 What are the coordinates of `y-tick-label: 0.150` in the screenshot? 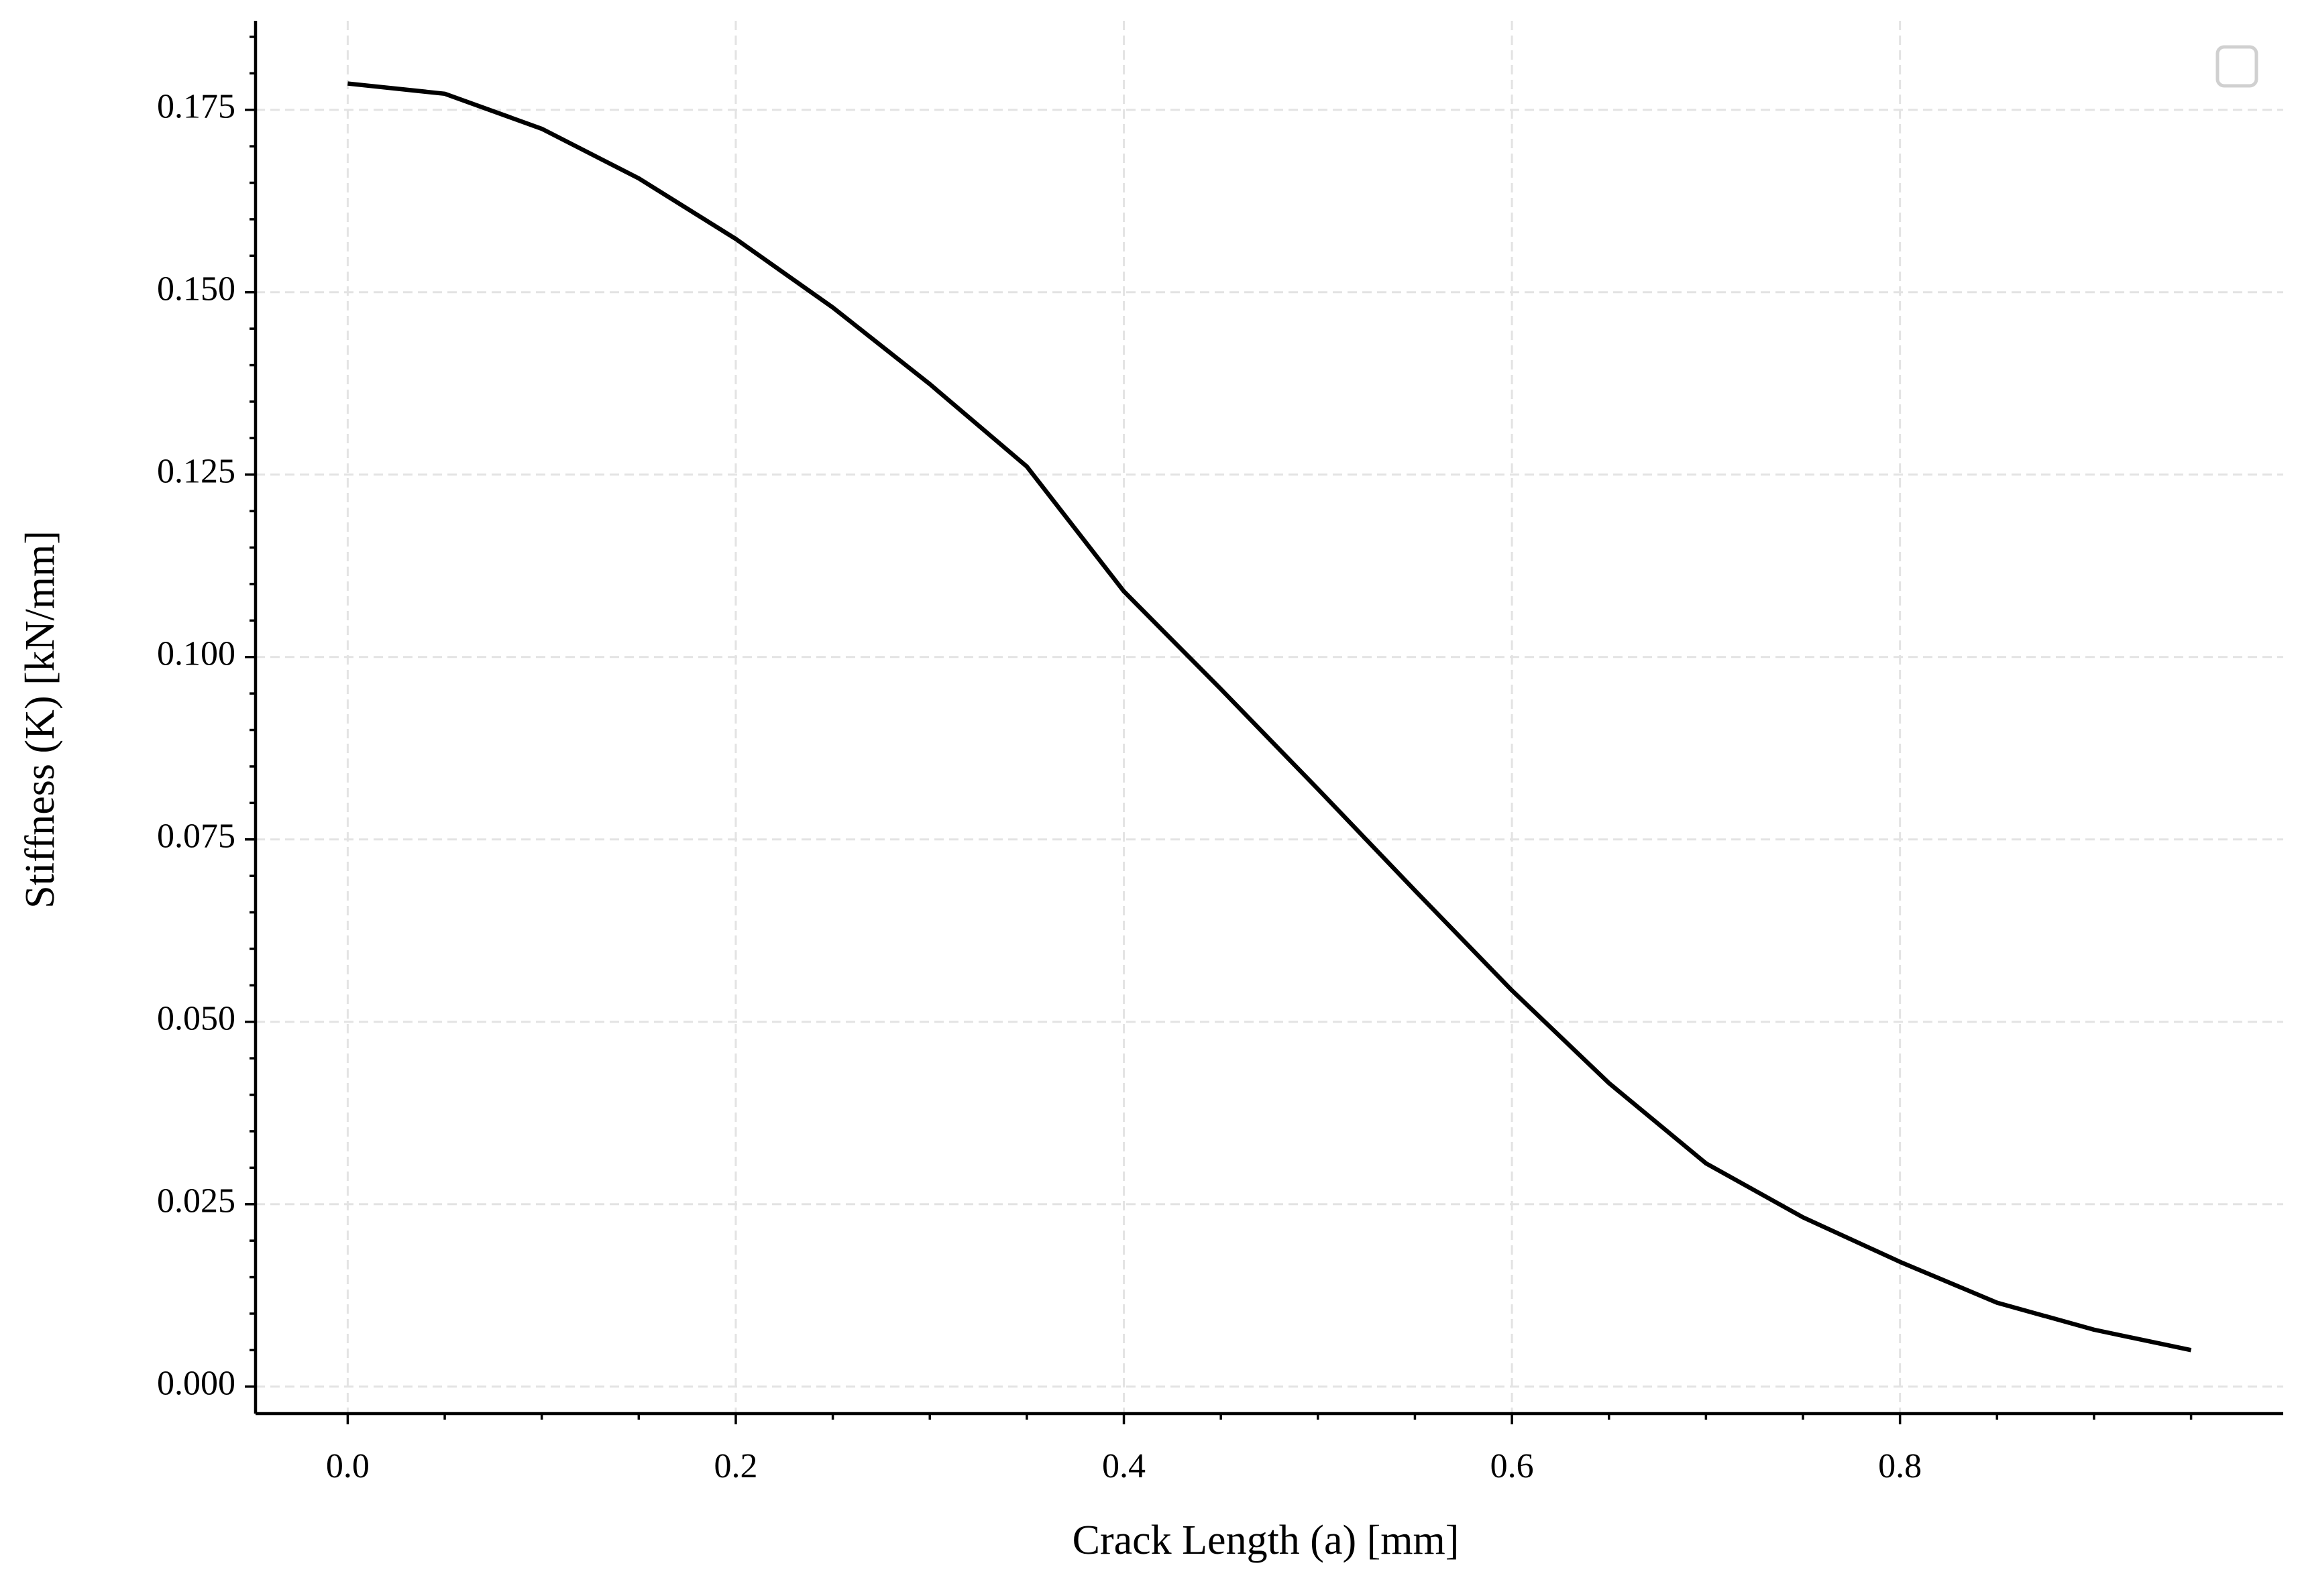 It's located at (196, 289).